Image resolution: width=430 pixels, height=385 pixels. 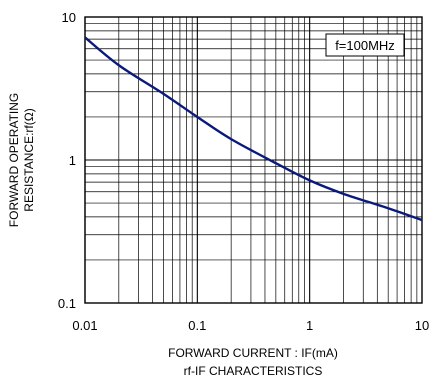 What do you see at coordinates (250, 325) in the screenshot?
I see `x-tick-labels: 0.01 0.1 1 10` at bounding box center [250, 325].